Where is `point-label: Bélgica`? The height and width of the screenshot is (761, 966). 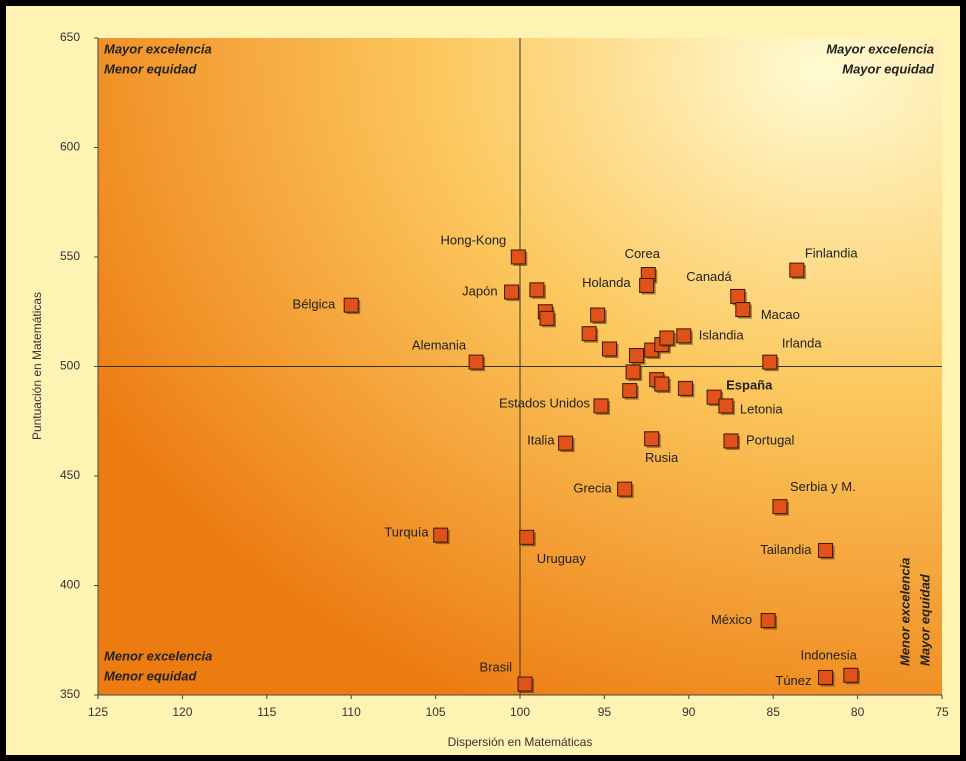 point-label: Bélgica is located at coordinates (314, 304).